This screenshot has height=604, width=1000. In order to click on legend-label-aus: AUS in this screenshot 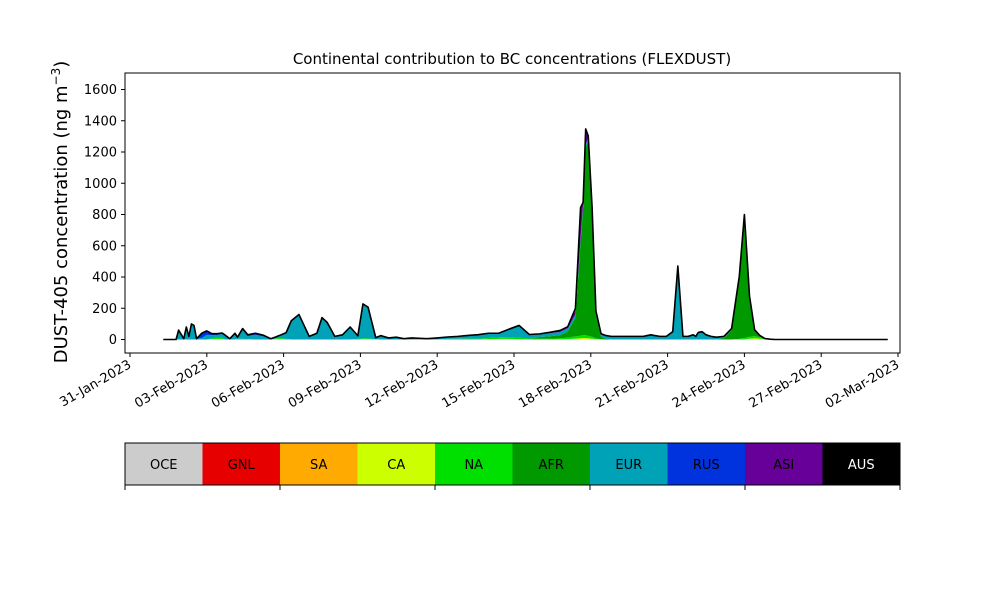, I will do `click(861, 465)`.